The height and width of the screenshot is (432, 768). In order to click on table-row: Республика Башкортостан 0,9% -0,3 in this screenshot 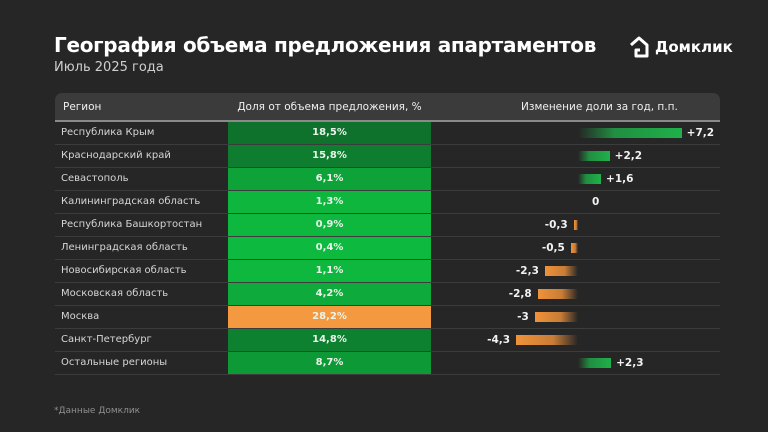, I will do `click(387, 225)`.